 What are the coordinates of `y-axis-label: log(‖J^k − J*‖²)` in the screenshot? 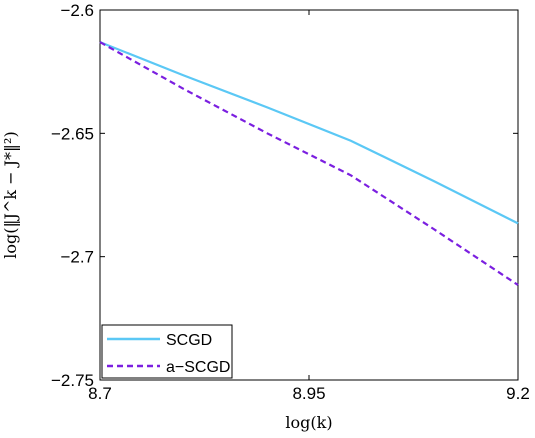 It's located at (10, 194).